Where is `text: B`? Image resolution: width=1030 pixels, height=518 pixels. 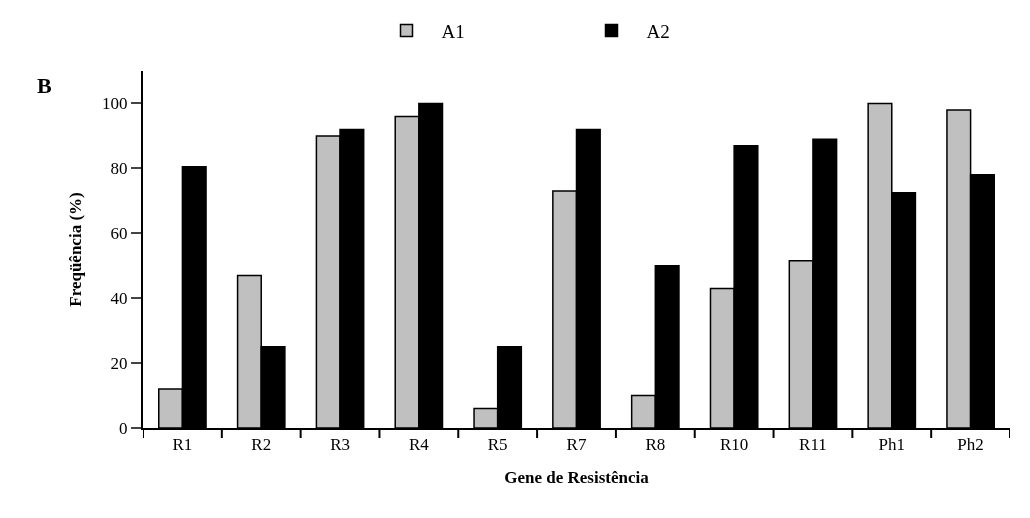
text: B is located at coordinates (44, 85).